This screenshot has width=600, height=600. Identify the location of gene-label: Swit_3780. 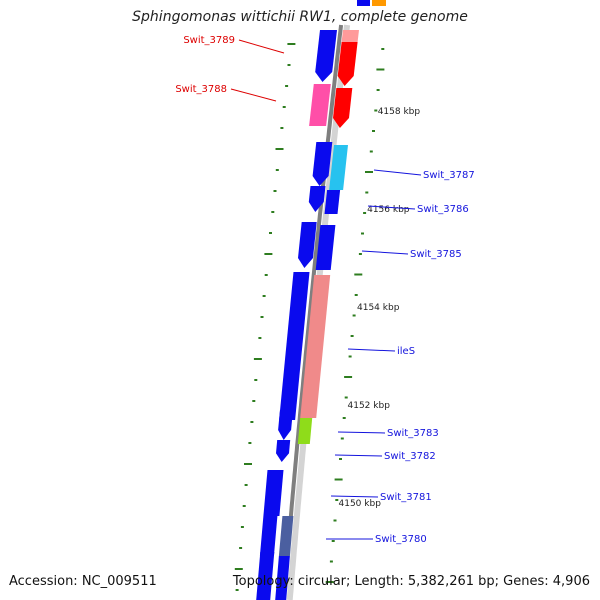
(401, 539).